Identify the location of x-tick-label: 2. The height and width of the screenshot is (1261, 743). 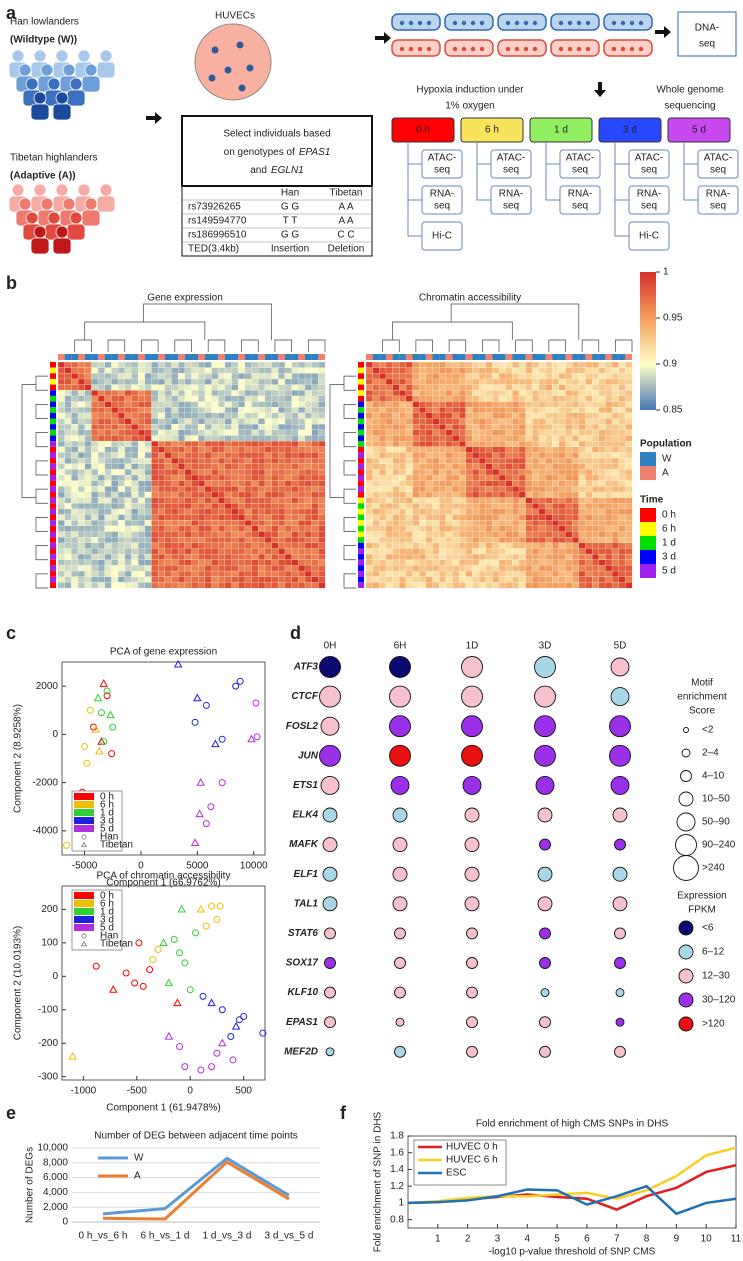
(468, 1239).